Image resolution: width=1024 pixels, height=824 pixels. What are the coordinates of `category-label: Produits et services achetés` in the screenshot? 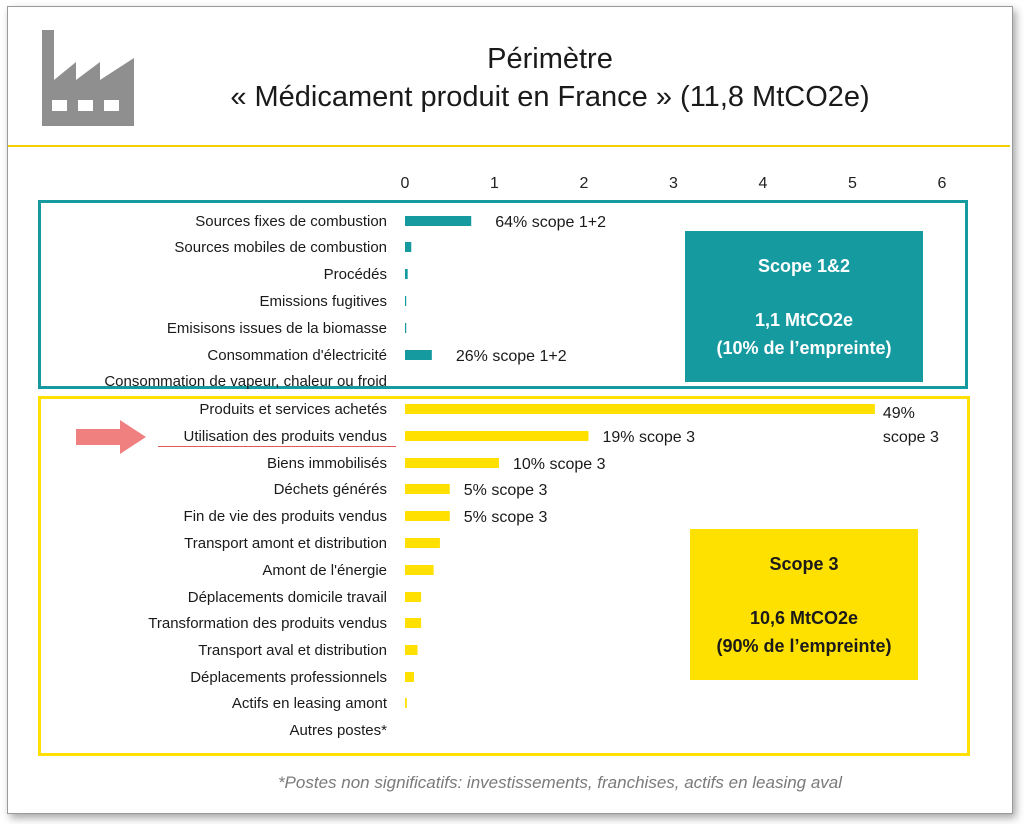 It's located at (293, 409).